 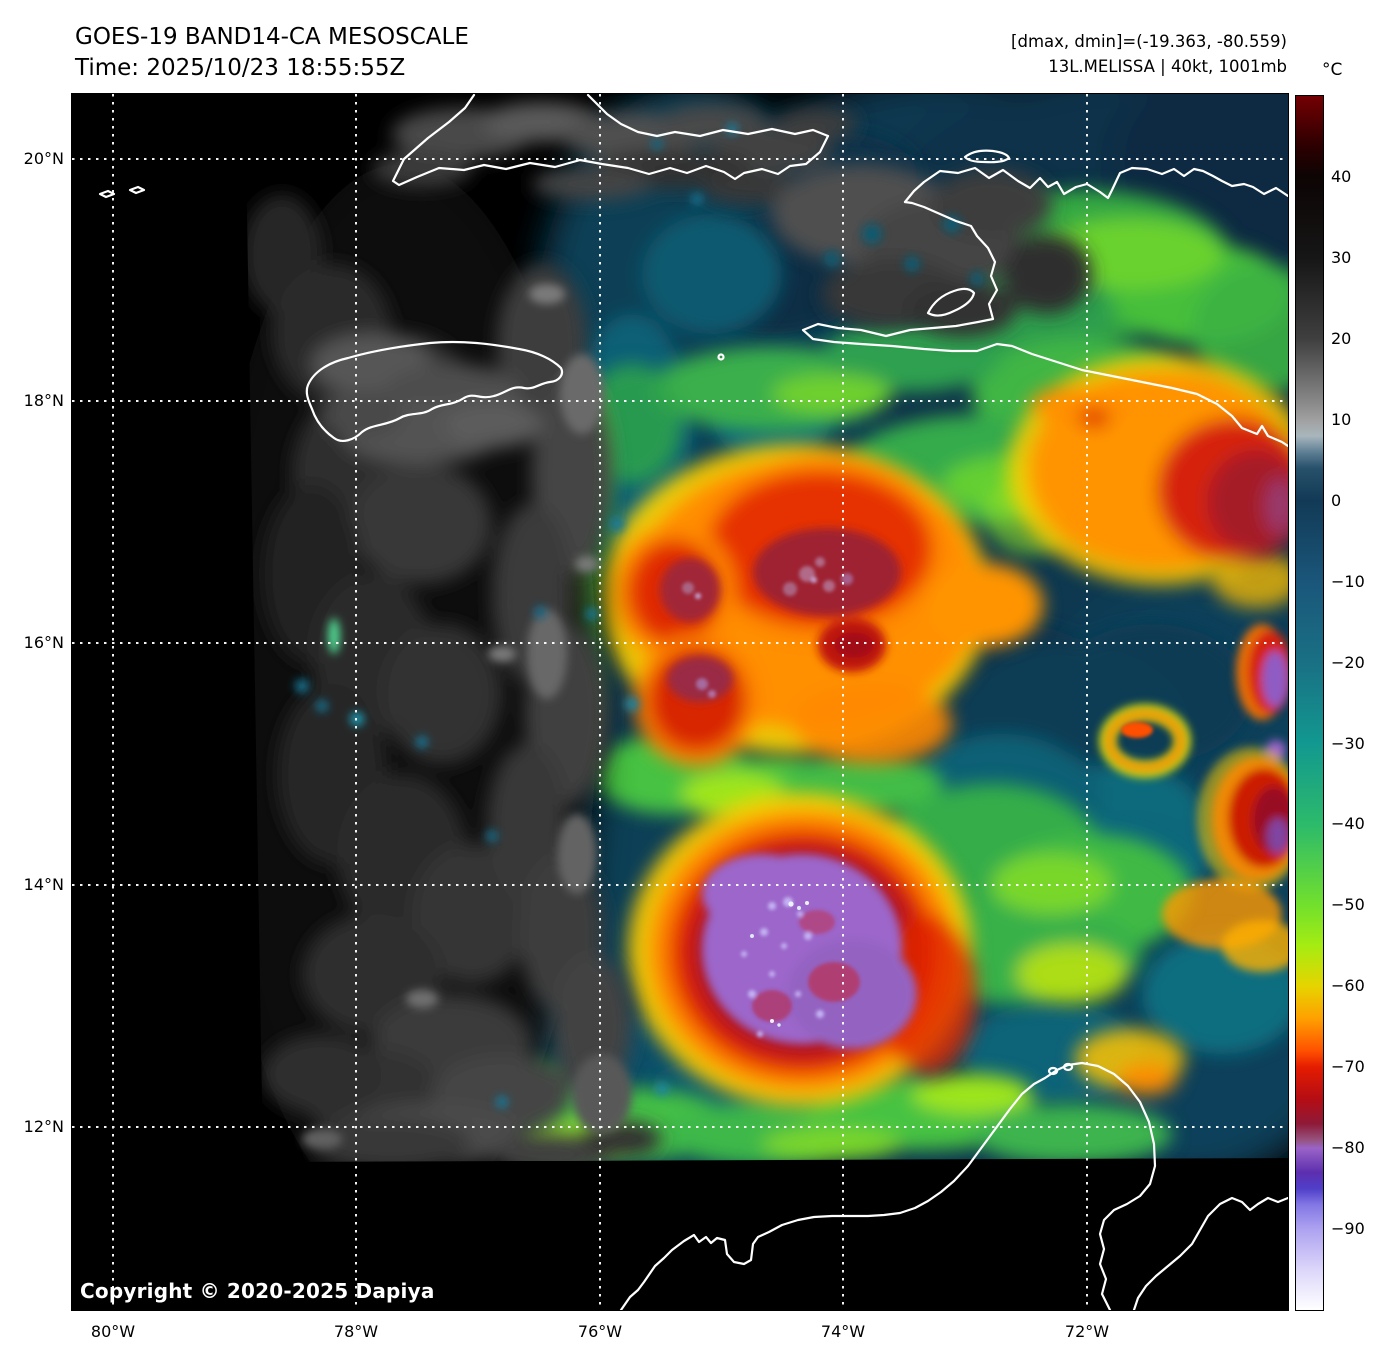 What do you see at coordinates (1348, 743) in the screenshot?
I see `colorbar-tick-label: −30` at bounding box center [1348, 743].